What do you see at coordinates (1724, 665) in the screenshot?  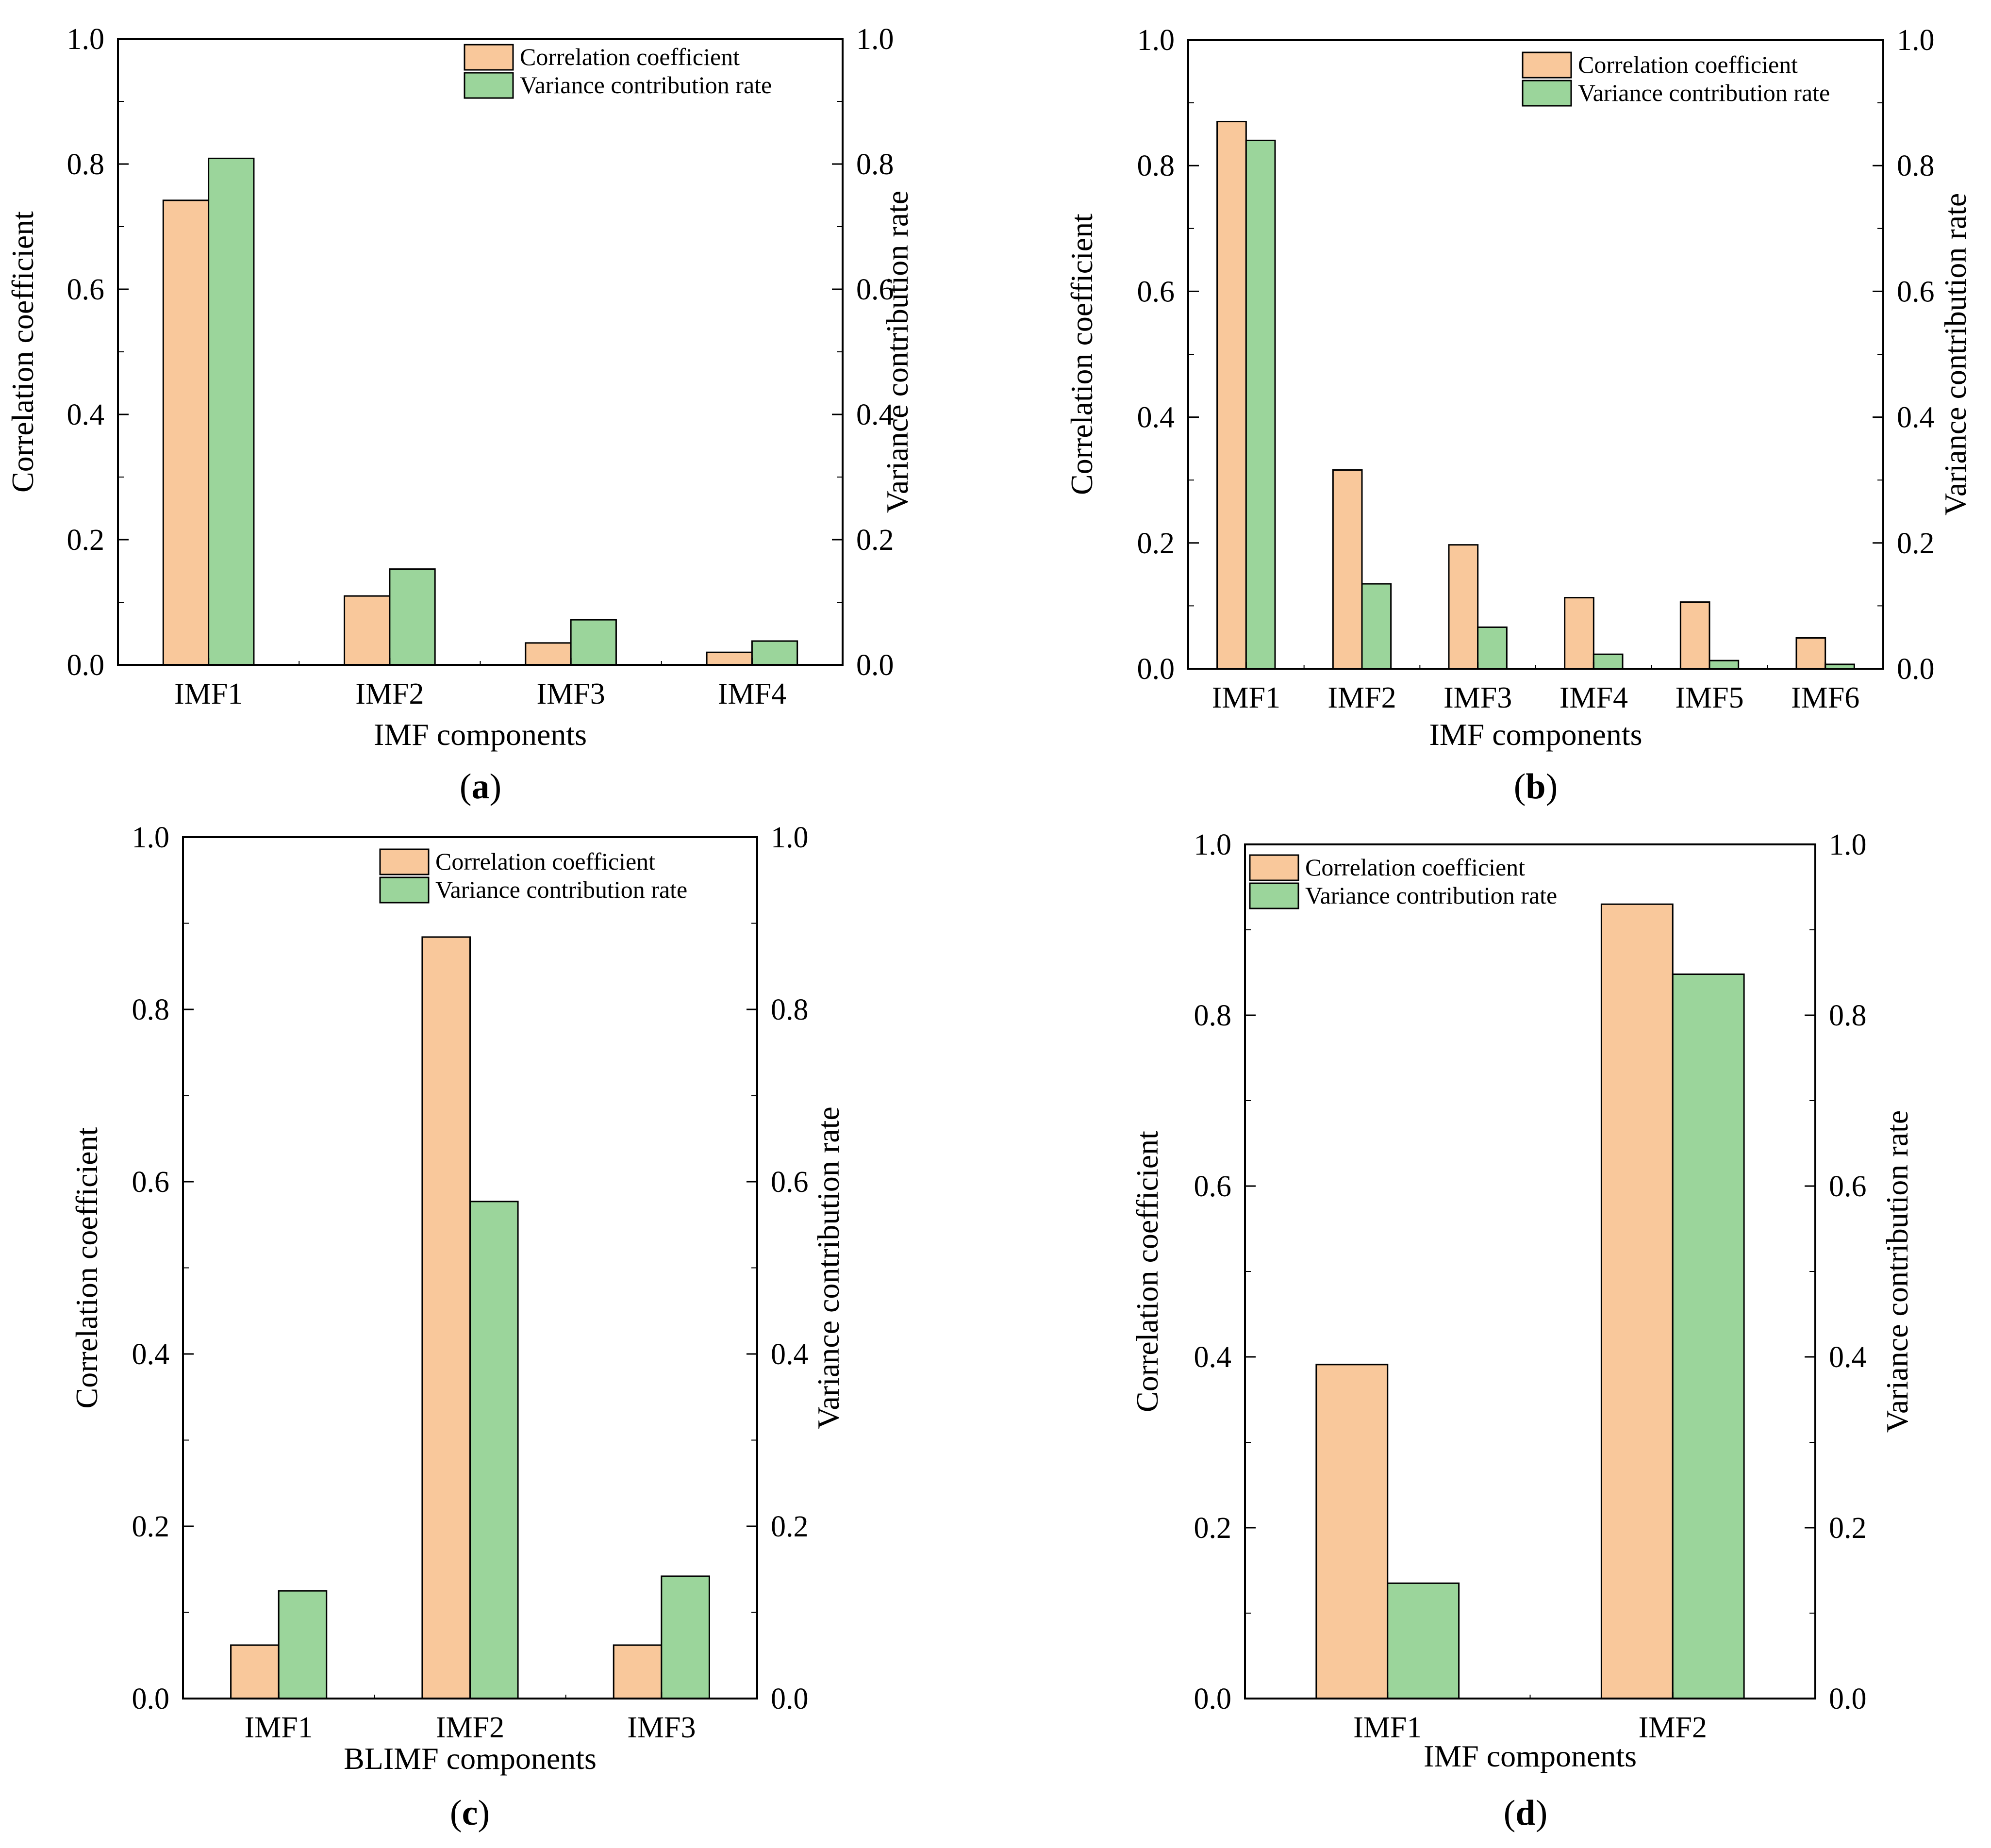 I see `bar-var-imf5` at bounding box center [1724, 665].